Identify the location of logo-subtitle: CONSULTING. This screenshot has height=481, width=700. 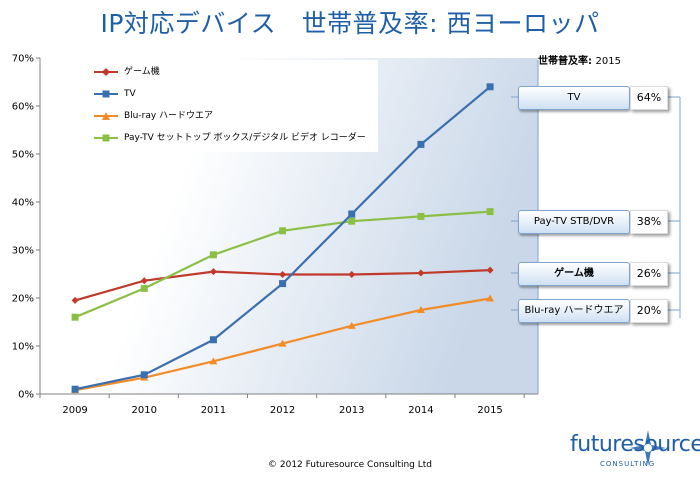
(628, 464).